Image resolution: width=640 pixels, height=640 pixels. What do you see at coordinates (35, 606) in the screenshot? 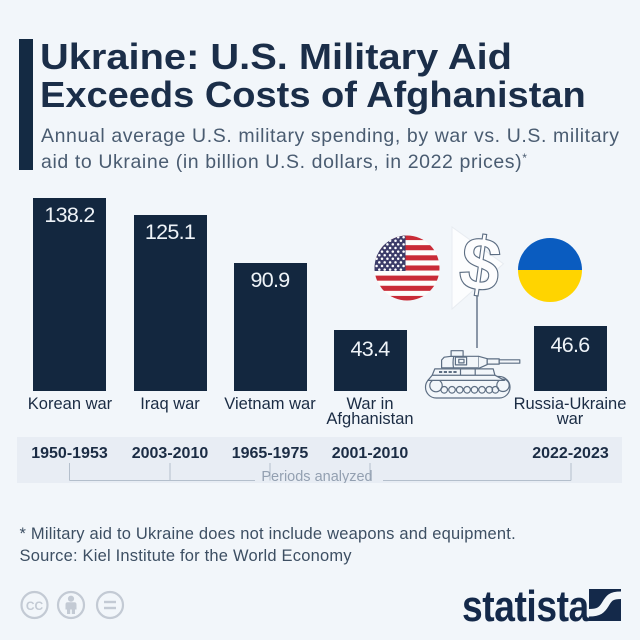
I see `svg-text: CC` at bounding box center [35, 606].